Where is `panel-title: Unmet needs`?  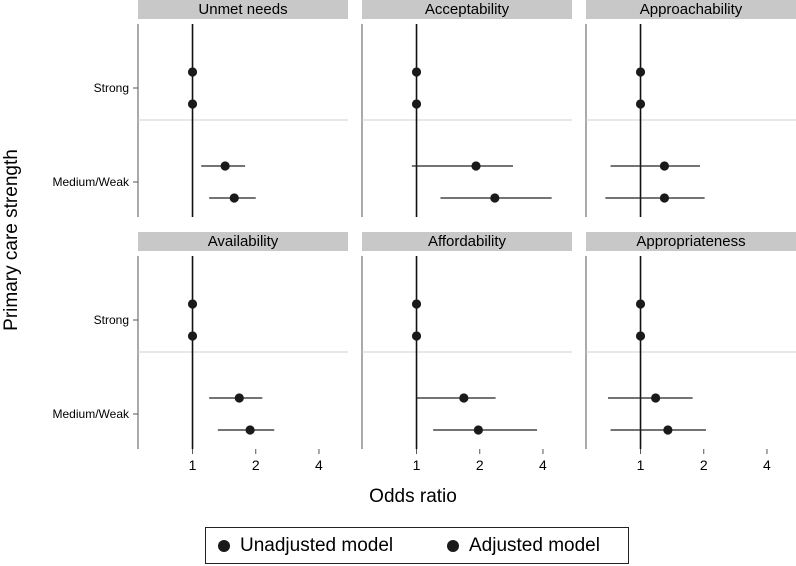
panel-title: Unmet needs is located at coordinates (242, 9).